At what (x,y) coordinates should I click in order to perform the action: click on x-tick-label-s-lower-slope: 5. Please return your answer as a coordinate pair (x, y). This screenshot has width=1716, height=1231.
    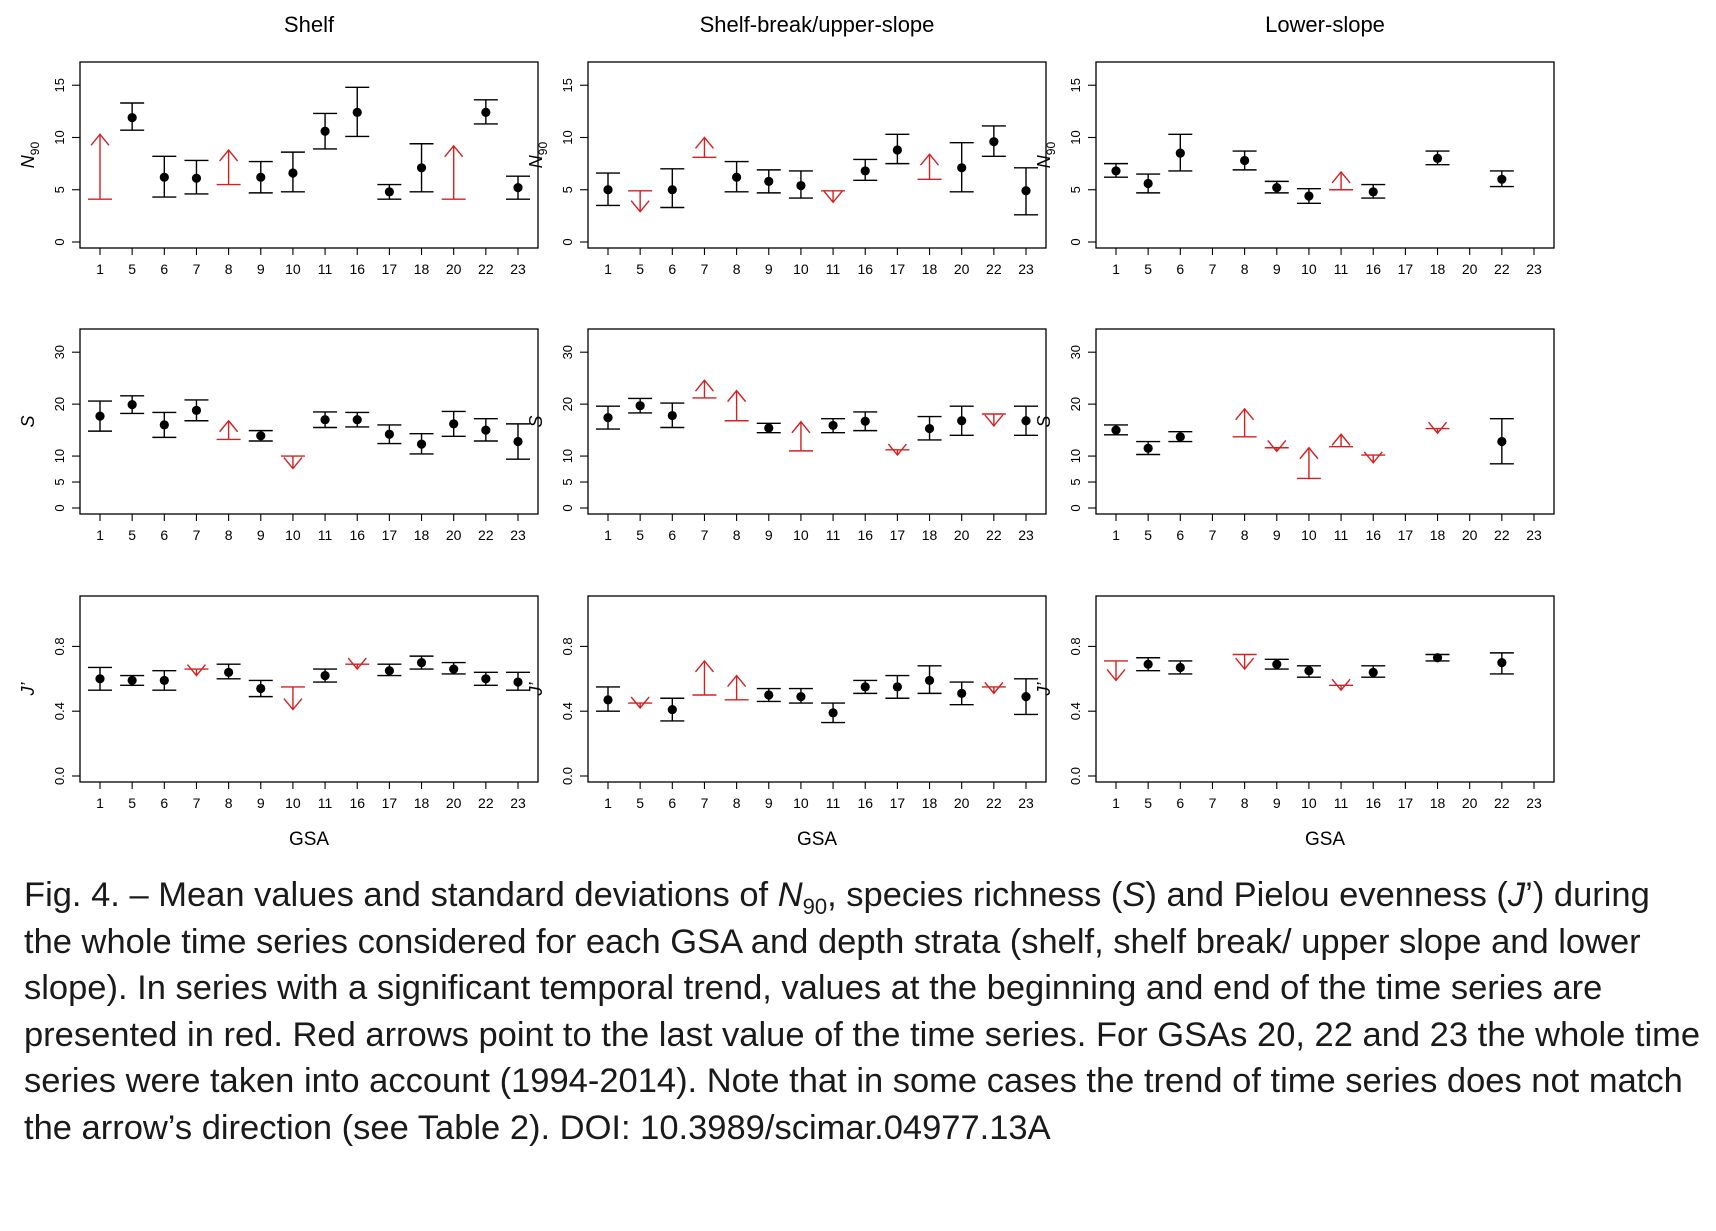
    Looking at the image, I should click on (1148, 535).